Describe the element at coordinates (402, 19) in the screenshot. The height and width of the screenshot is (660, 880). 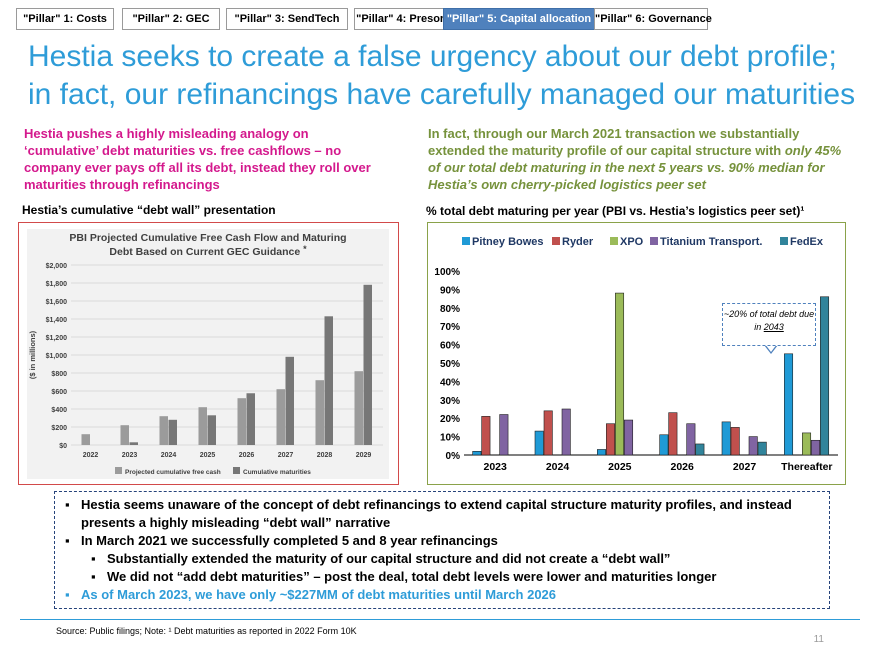
I see `tab-pillar-4-presort: "Pillar" 4: Presort` at that location.